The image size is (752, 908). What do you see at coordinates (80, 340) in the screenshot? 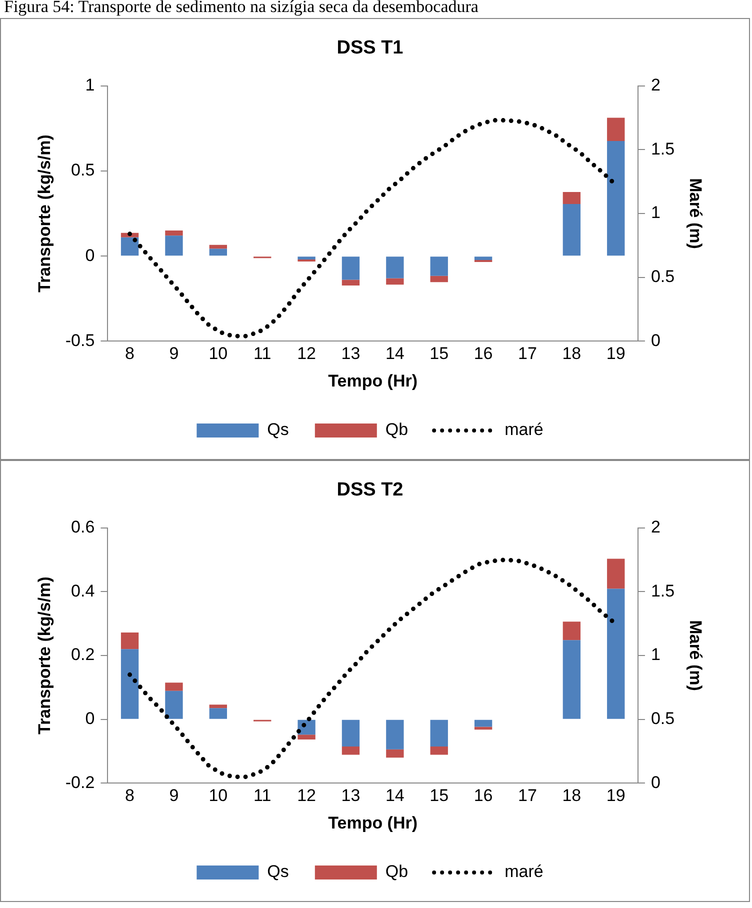
I see `y-tick-label: -0.5` at bounding box center [80, 340].